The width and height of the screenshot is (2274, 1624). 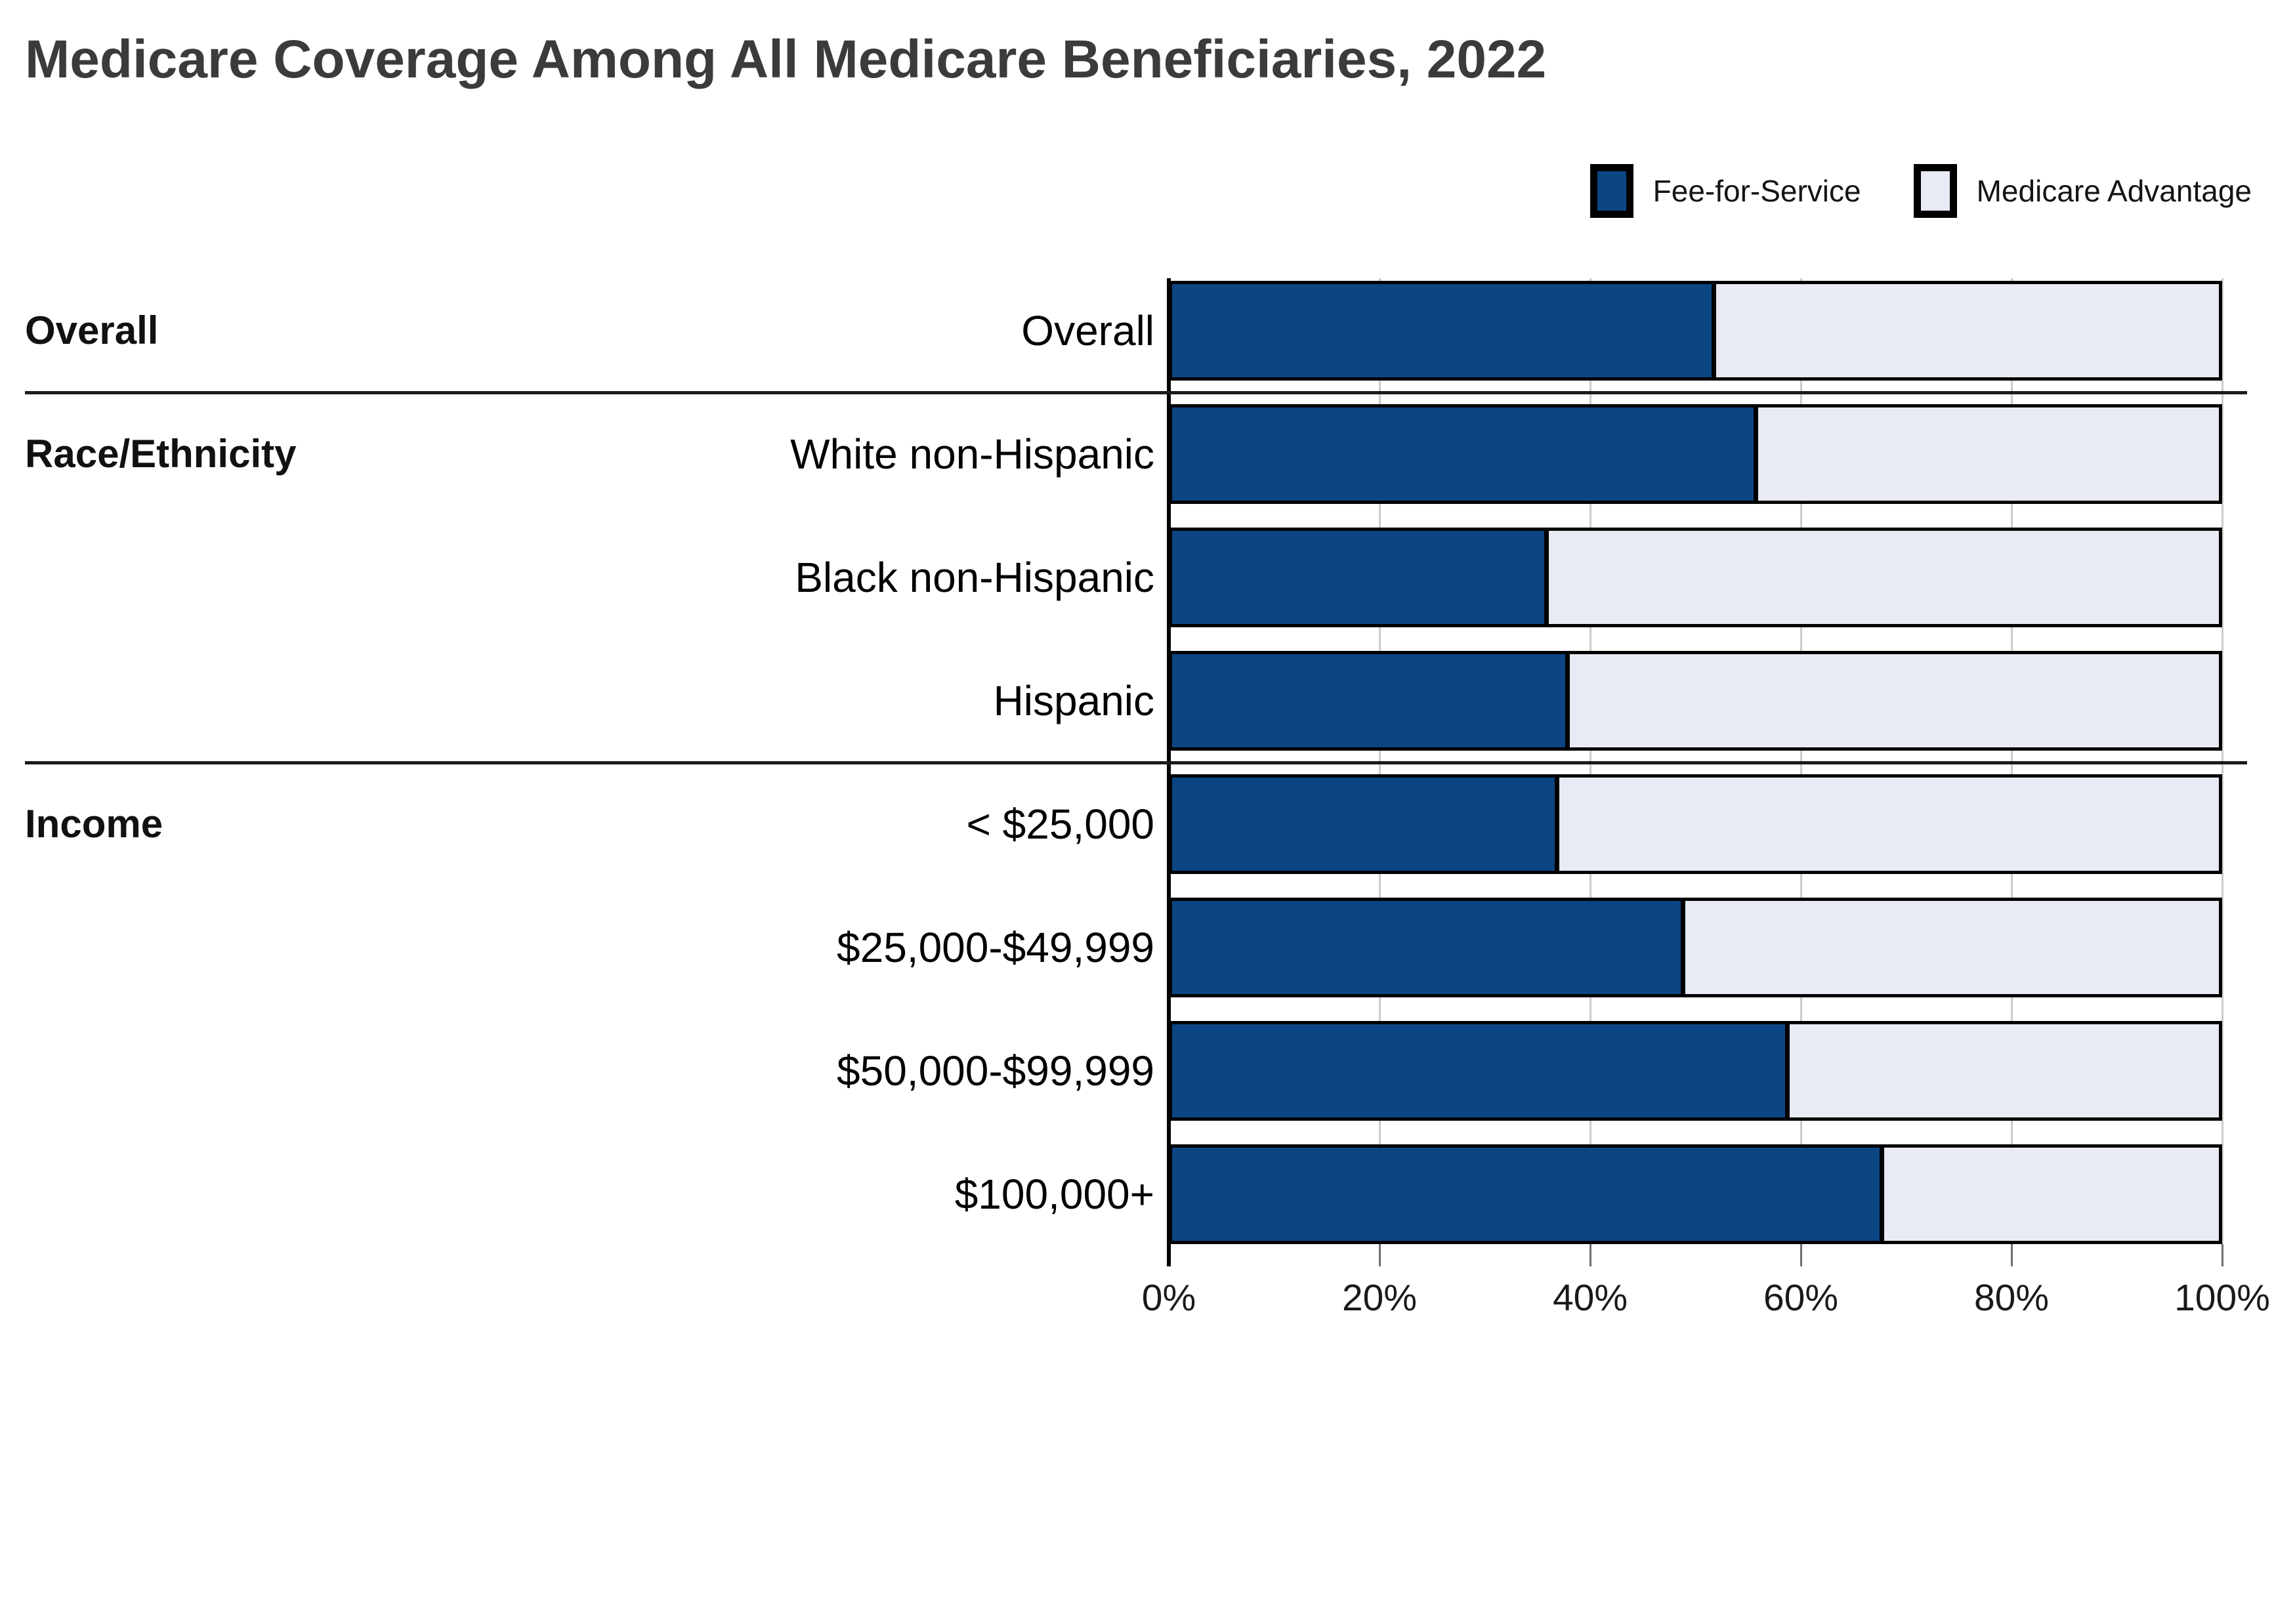 What do you see at coordinates (1168, 1298) in the screenshot?
I see `x-axis-tick-label: 0%` at bounding box center [1168, 1298].